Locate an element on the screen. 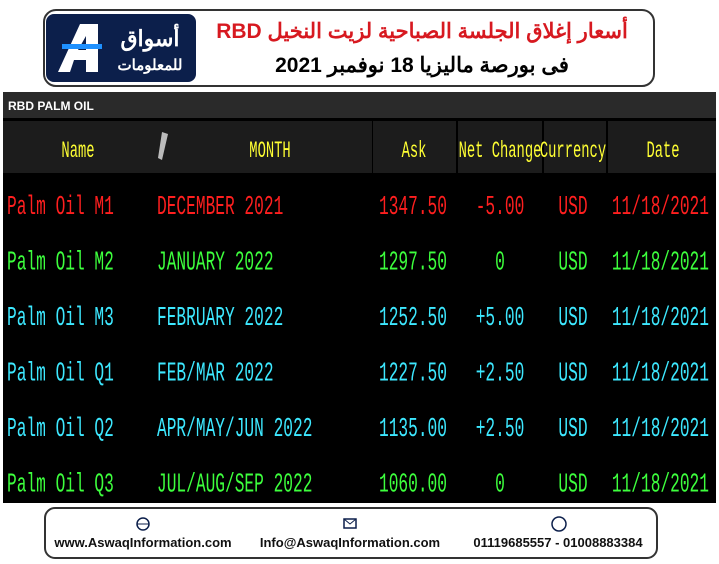 The image size is (719, 564). mail-icon-flap is located at coordinates (350, 521).